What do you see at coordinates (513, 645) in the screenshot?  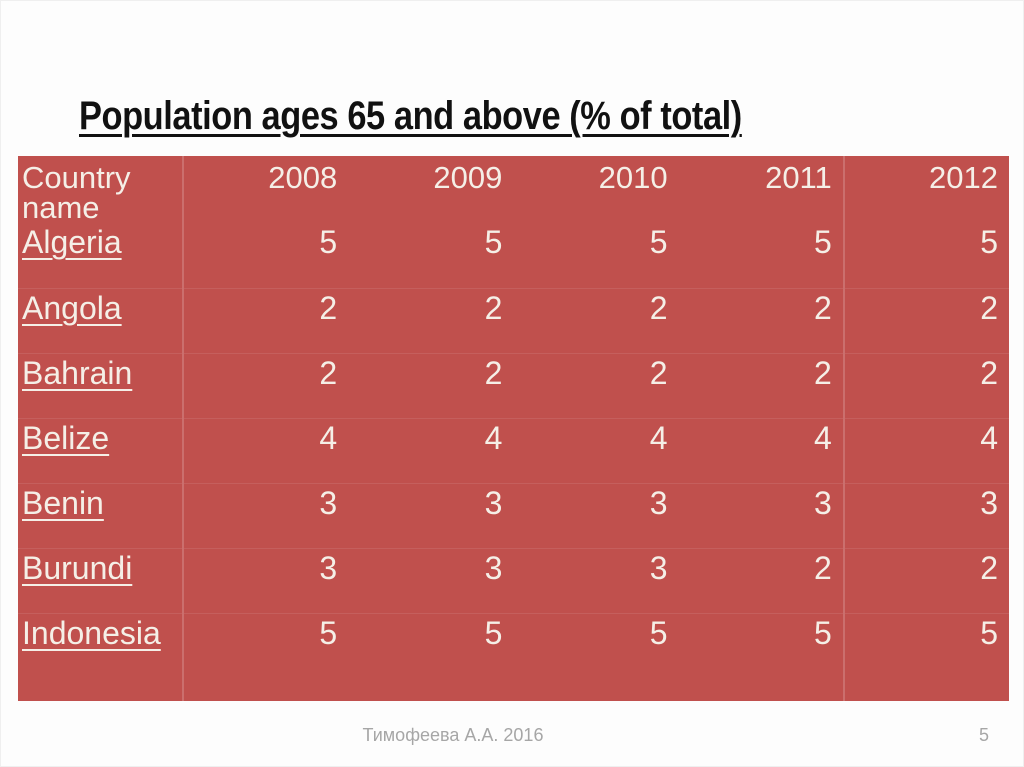 I see `table-row: Indonesia 5 5 5 5 5` at bounding box center [513, 645].